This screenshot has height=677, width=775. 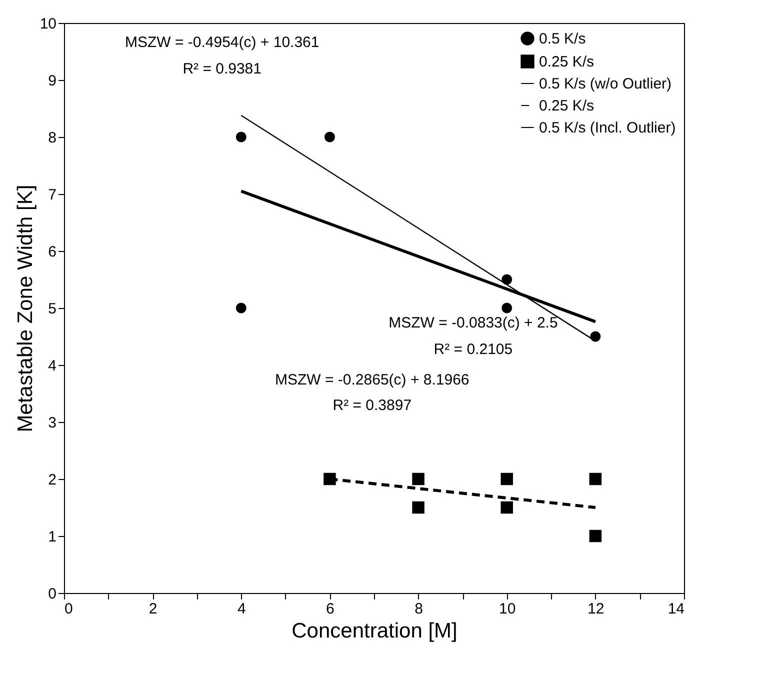 What do you see at coordinates (48, 24) in the screenshot?
I see `y-tick-label: 10` at bounding box center [48, 24].